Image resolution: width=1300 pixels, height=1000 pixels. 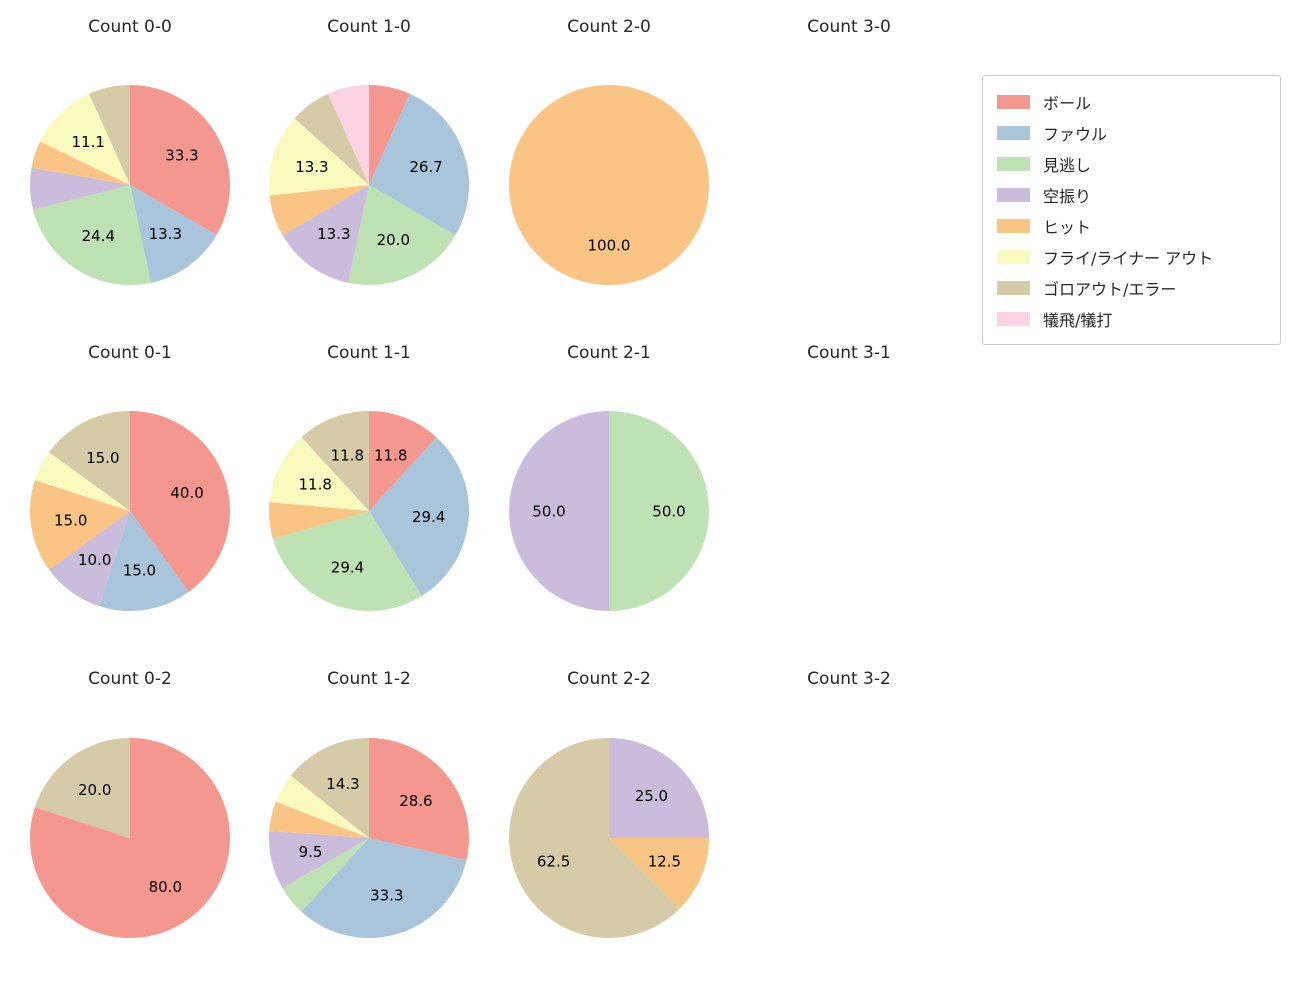 What do you see at coordinates (415, 801) in the screenshot?
I see `percent-label: 28.6` at bounding box center [415, 801].